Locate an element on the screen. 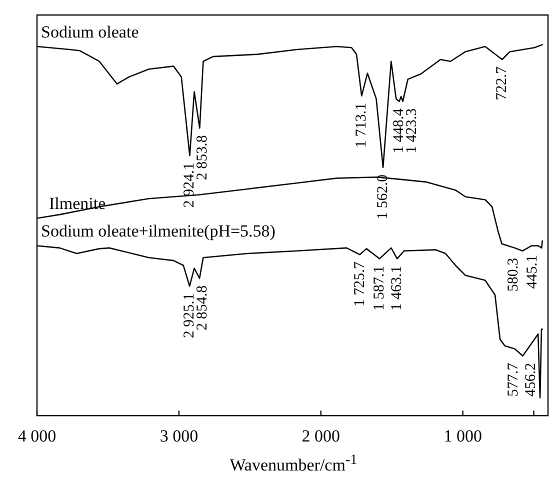 The image size is (550, 484). series-label: Ilmenite is located at coordinates (77, 204).